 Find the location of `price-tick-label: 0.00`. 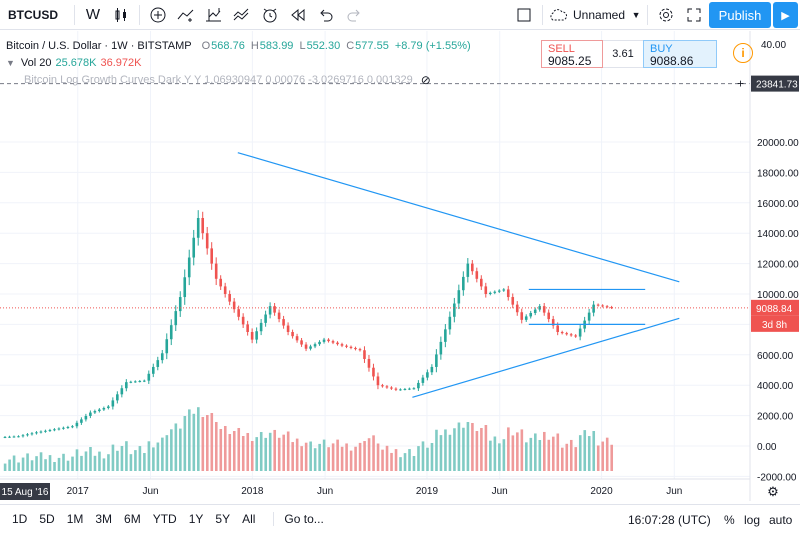

price-tick-label: 0.00 is located at coordinates (767, 447).